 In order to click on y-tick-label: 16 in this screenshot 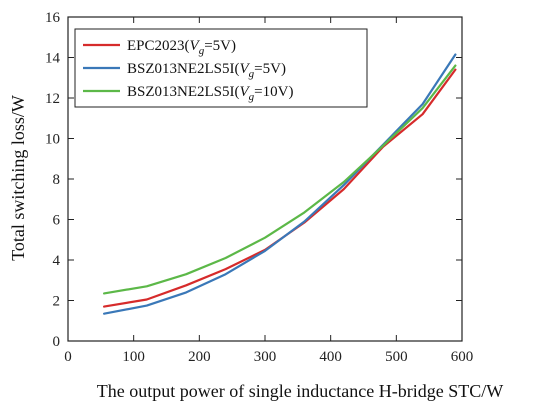, I will do `click(53, 18)`.